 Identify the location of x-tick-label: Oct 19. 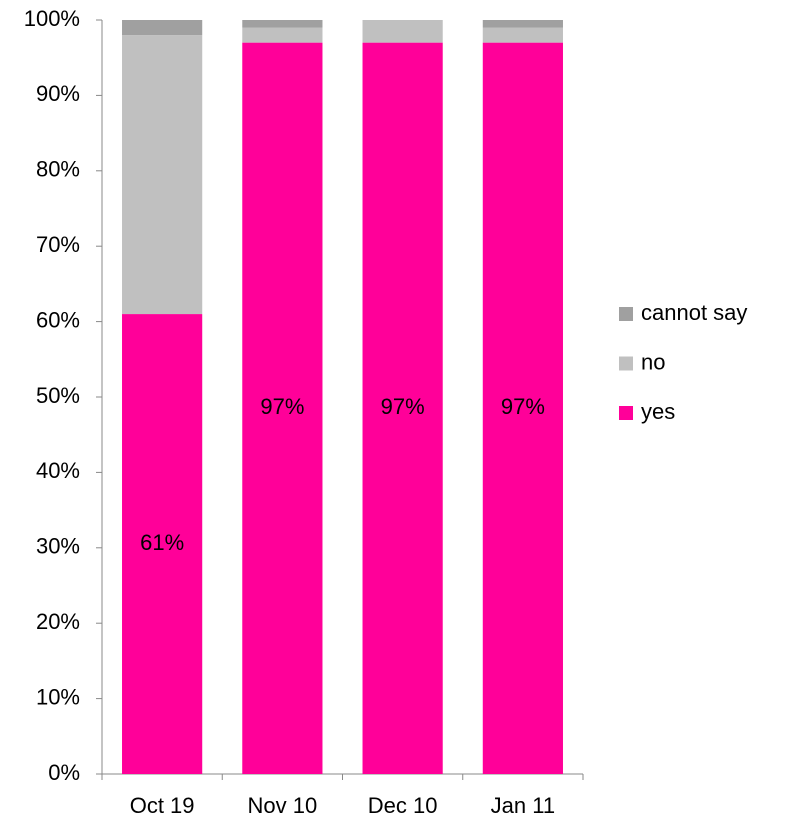
(162, 805).